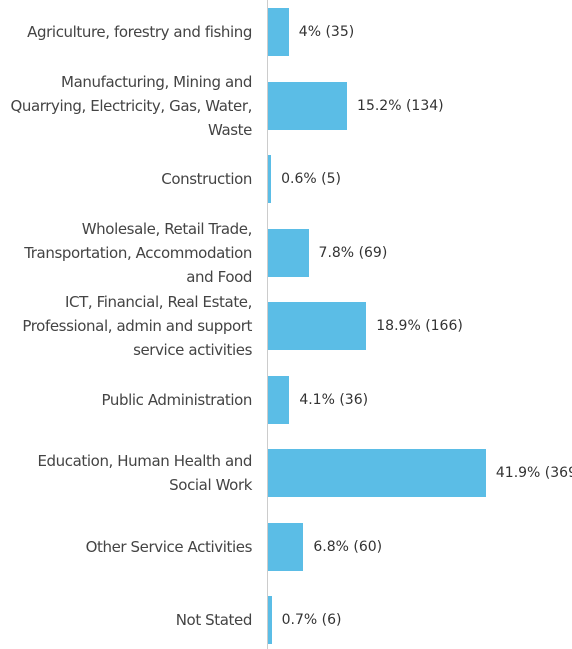 The image size is (572, 649). Describe the element at coordinates (311, 620) in the screenshot. I see `value-label: 0.7% (6)` at that location.